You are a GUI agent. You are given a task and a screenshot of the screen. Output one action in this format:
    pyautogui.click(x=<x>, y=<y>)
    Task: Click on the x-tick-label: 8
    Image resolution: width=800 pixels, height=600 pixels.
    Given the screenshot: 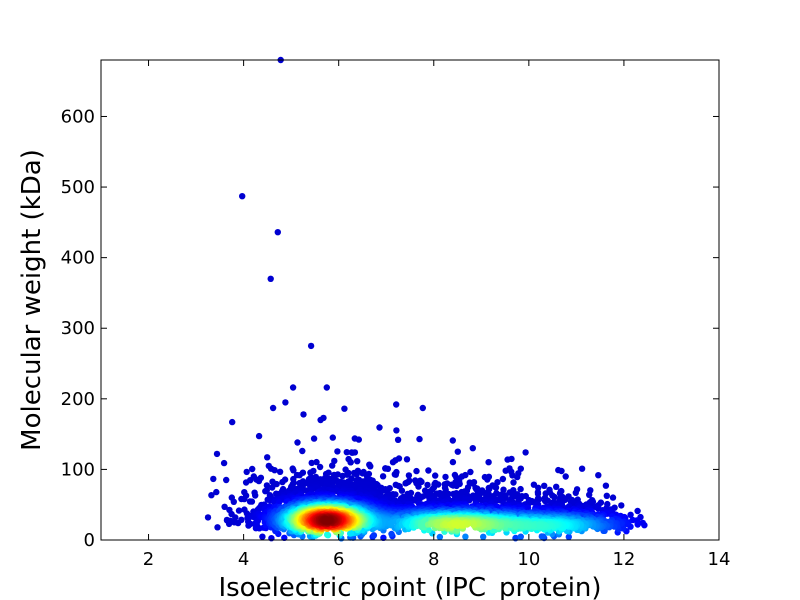 What is the action you would take?
    pyautogui.click(x=433, y=559)
    